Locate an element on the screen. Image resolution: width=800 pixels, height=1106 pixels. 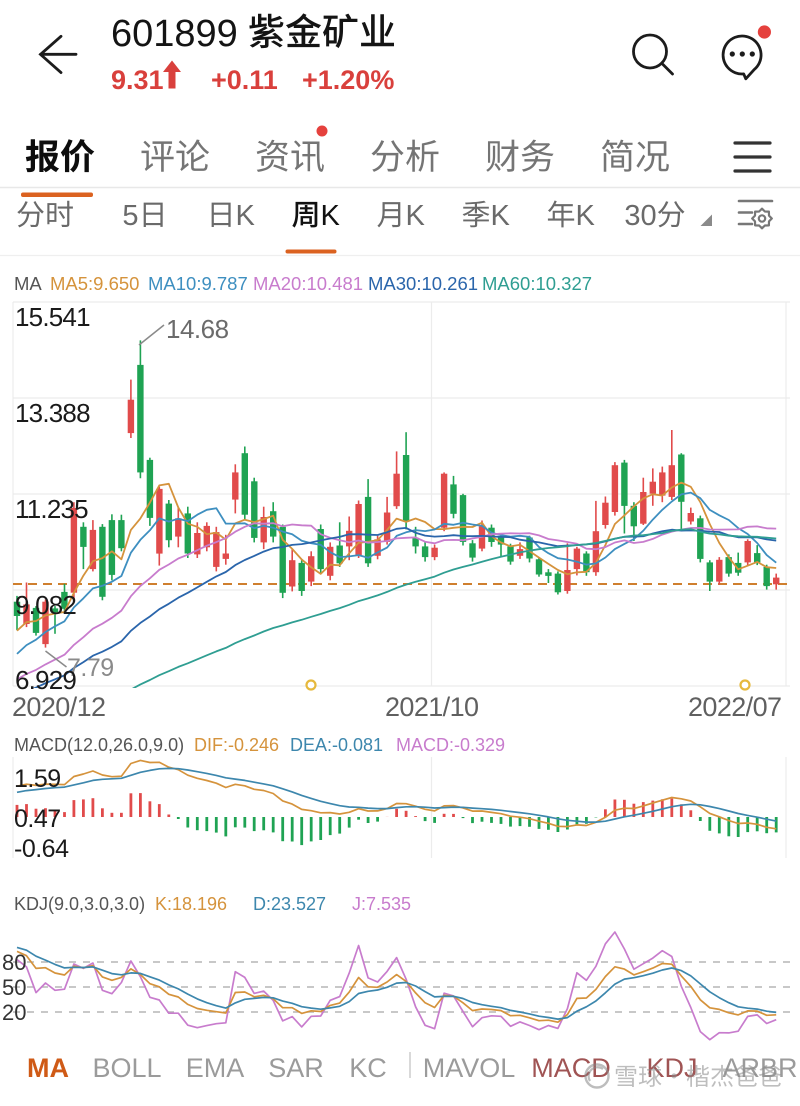
svg-text: 2021/10 is located at coordinates (431, 707).